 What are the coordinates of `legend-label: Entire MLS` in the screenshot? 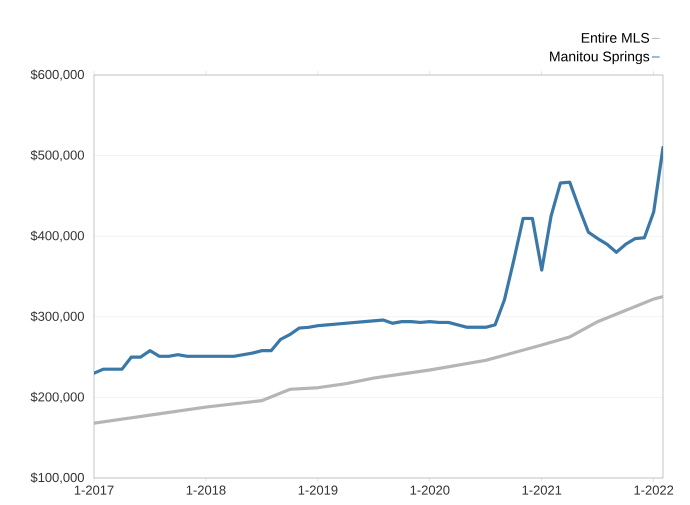 It's located at (616, 37).